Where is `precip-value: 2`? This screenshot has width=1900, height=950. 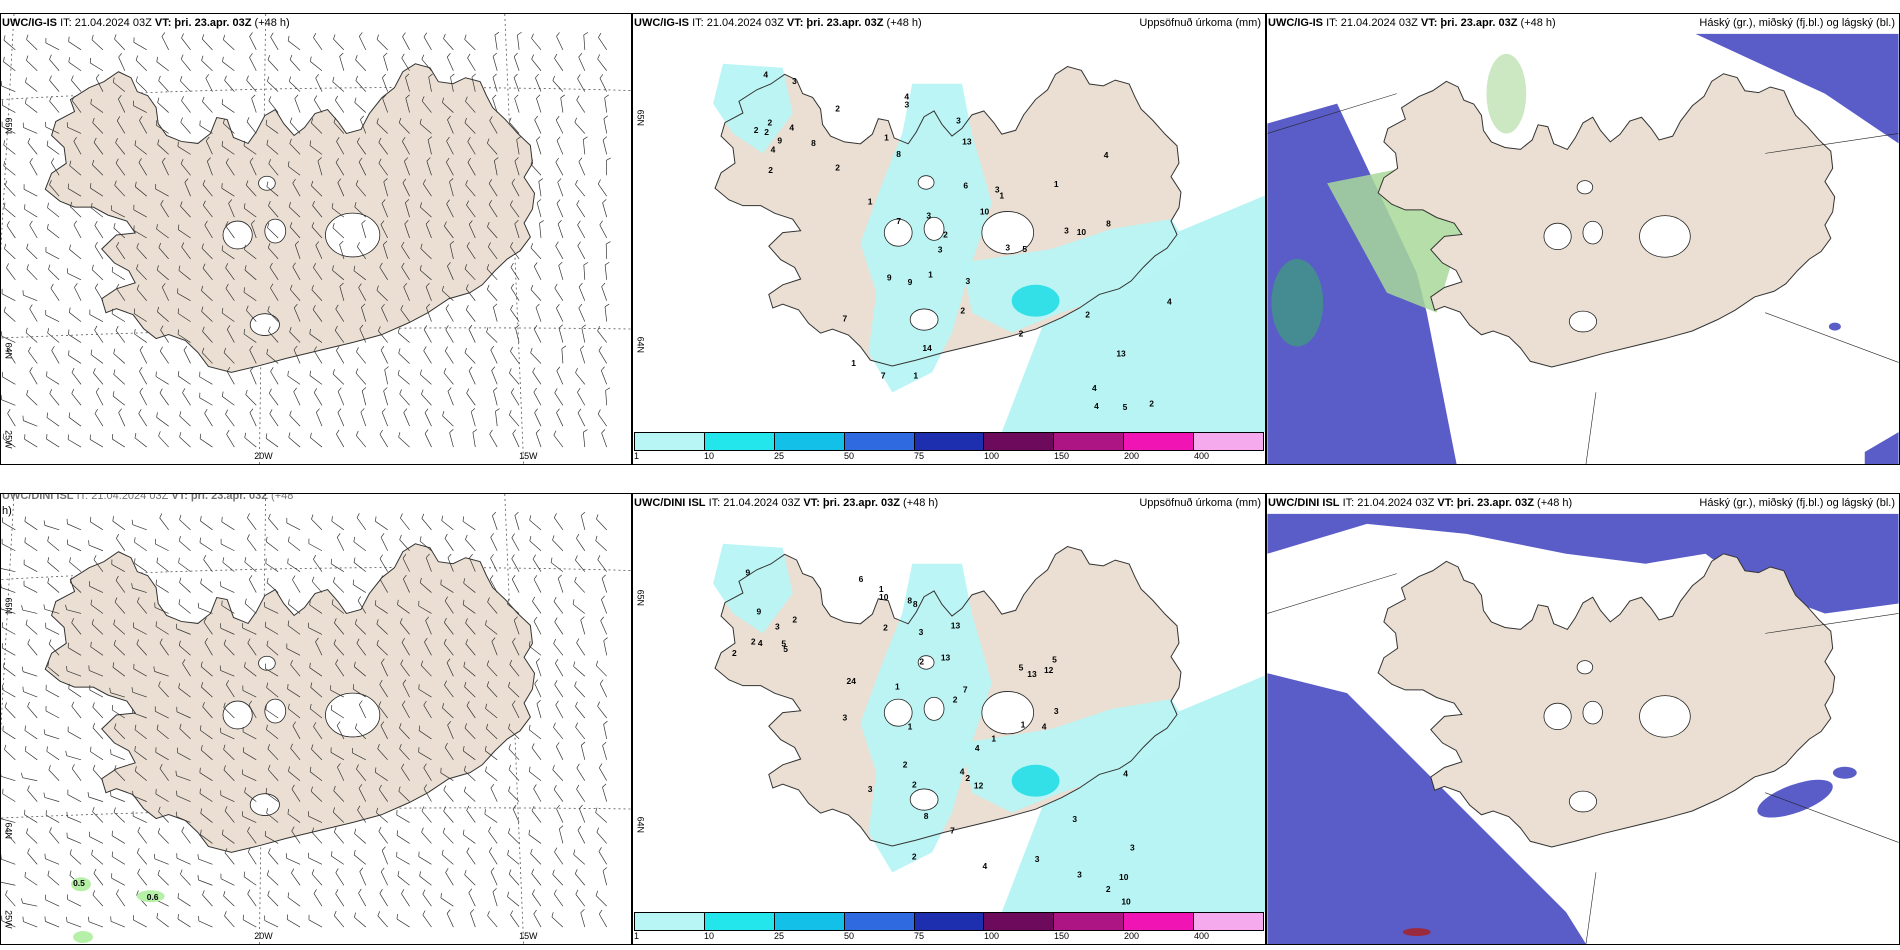
precip-value: 2 is located at coordinates (905, 764).